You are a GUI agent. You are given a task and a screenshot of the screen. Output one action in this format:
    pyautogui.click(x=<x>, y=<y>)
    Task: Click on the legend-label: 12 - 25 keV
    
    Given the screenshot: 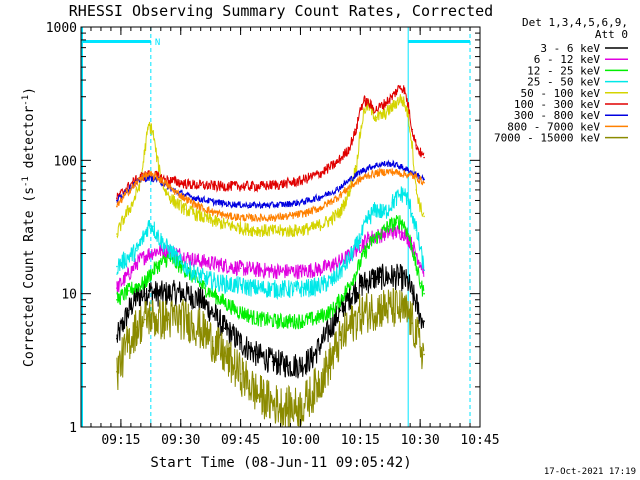 What is the action you would take?
    pyautogui.click(x=563, y=70)
    